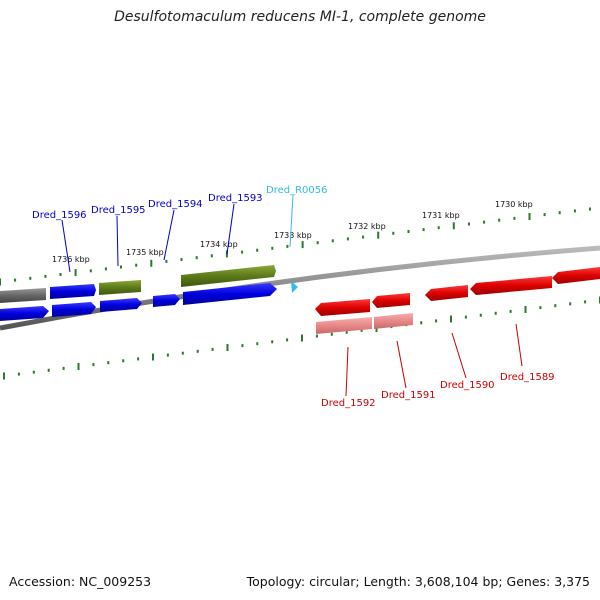 Image resolution: width=600 pixels, height=600 pixels. Describe the element at coordinates (145, 252) in the screenshot. I see `kbp-label: 1735 kbp` at that location.